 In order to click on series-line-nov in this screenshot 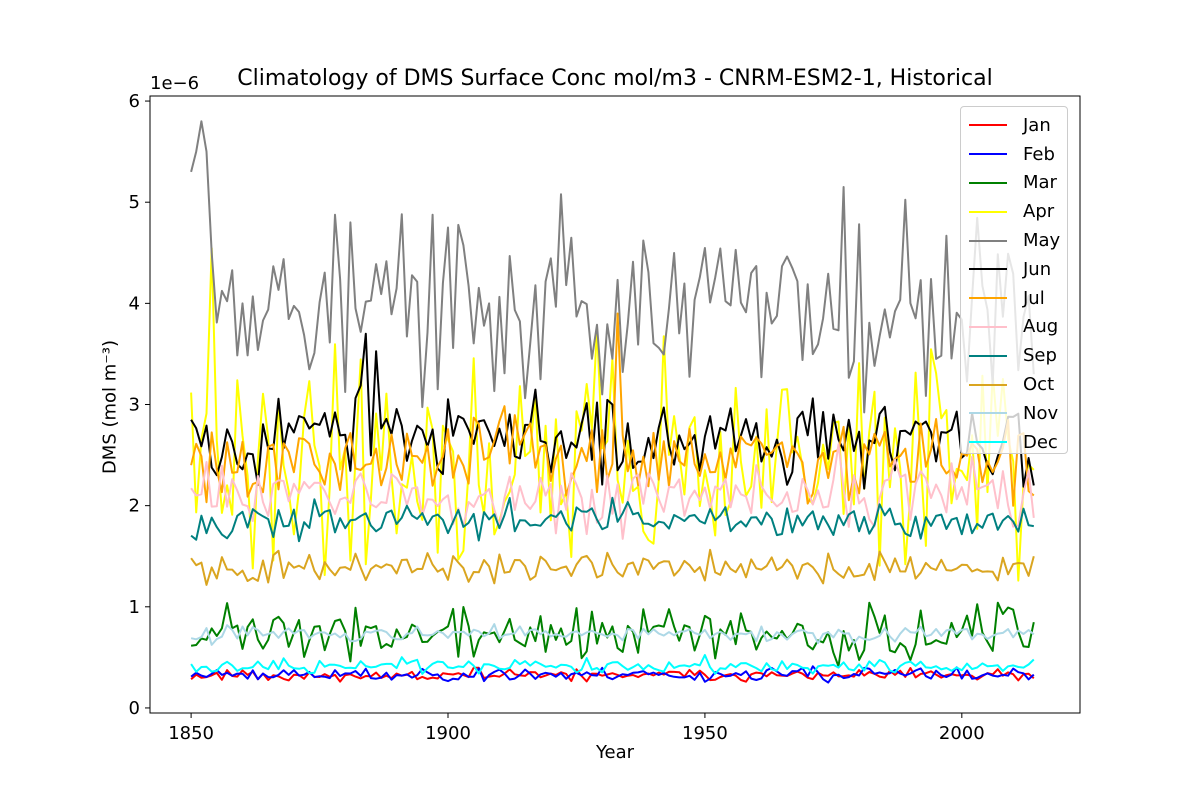, I will do `click(612, 634)`.